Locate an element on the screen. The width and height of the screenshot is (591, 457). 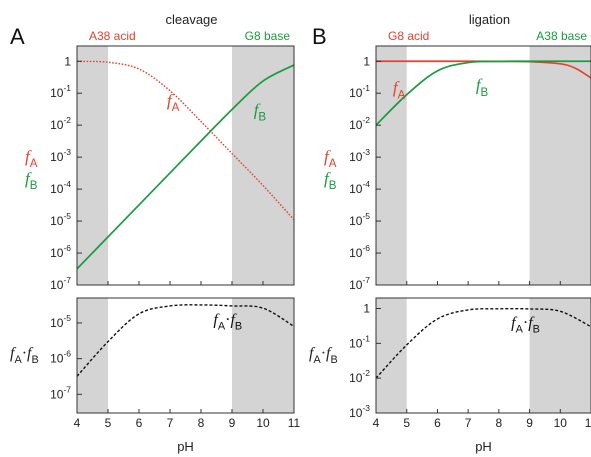
x-tick-label-5: 8 is located at coordinates (499, 423).